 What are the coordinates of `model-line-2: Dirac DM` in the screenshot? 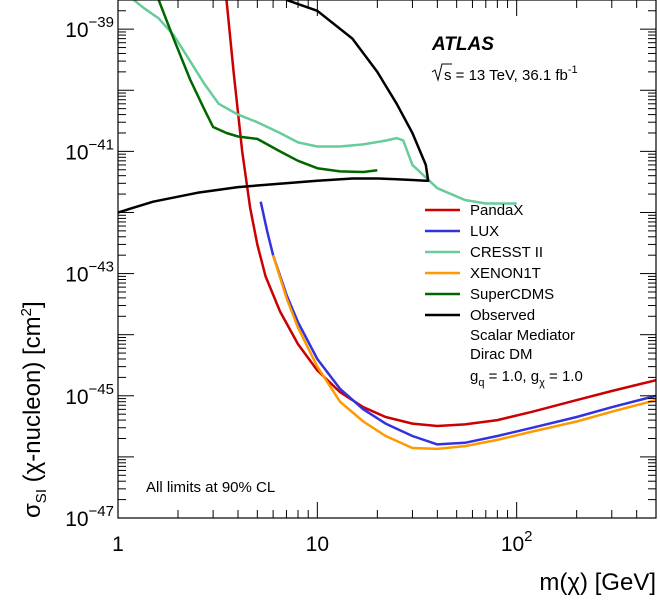 It's located at (501, 354).